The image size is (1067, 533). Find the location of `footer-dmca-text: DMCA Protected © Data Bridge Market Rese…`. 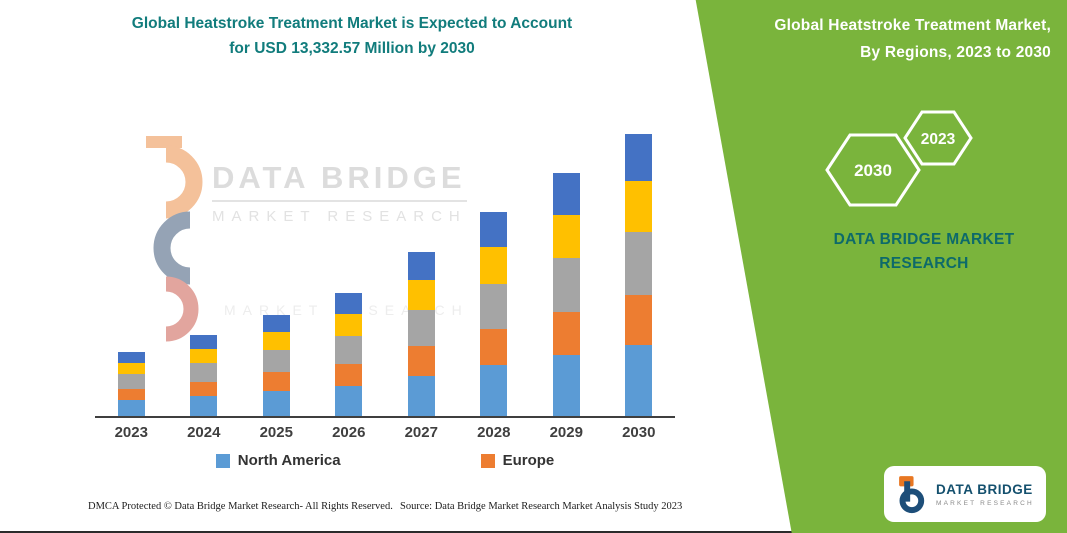

footer-dmca-text: DMCA Protected © Data Bridge Market Rese… is located at coordinates (240, 506).